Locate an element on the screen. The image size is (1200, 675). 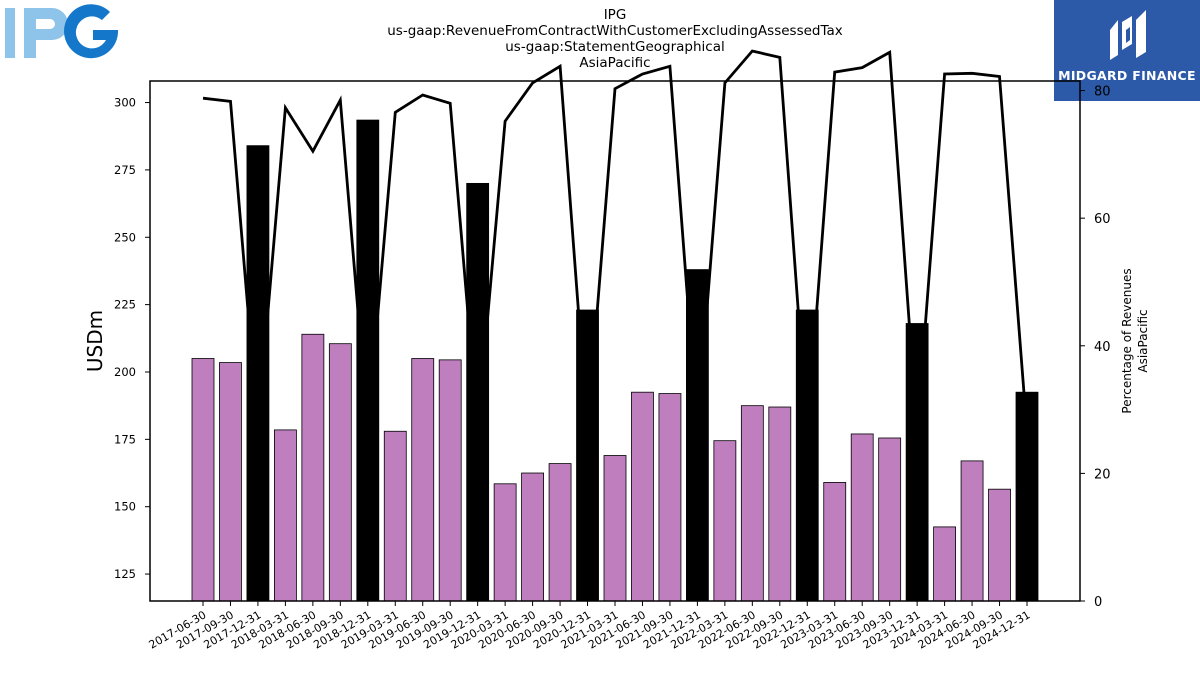
ipg-logo-graphic is located at coordinates (62, 31).